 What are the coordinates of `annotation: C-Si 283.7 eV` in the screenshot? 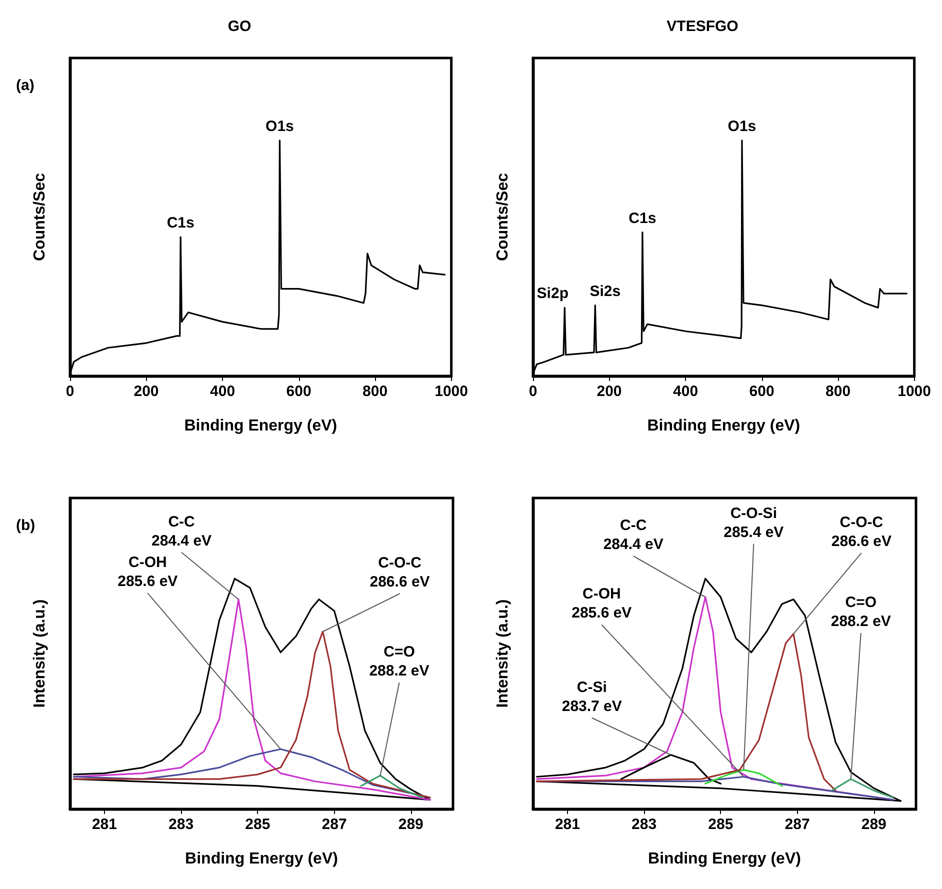 It's located at (592, 696).